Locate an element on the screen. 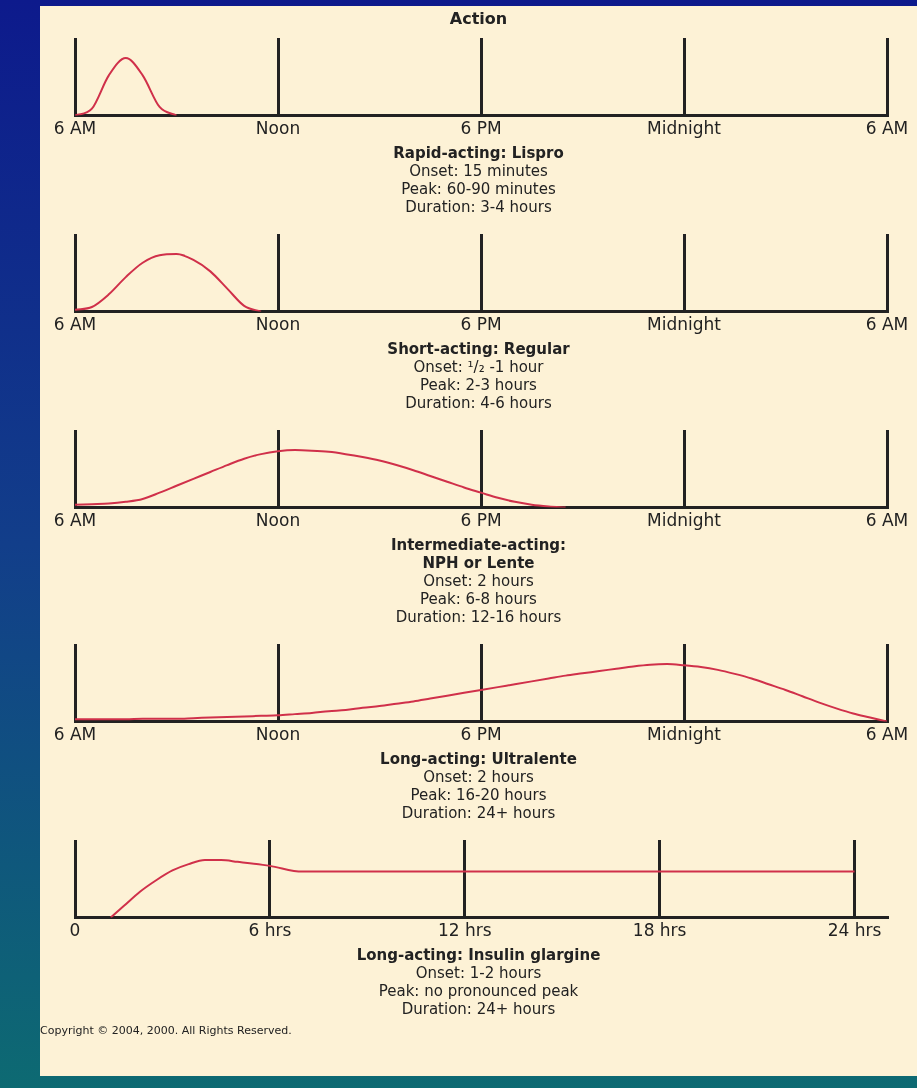 The height and width of the screenshot is (1088, 917). x-axis-title: Intermediate-acting: NPH or Lente is located at coordinates (478, 554).